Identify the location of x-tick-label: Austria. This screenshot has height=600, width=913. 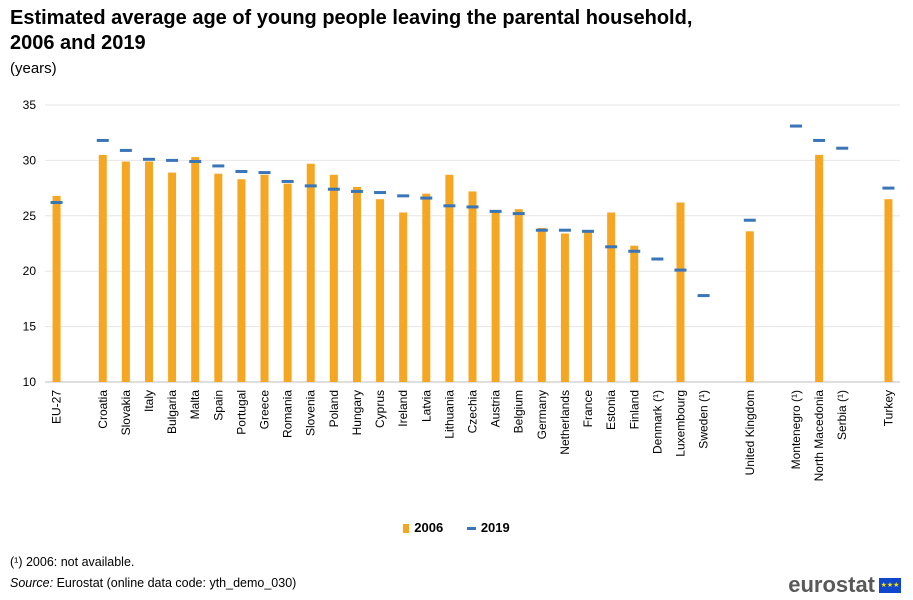
(496, 409).